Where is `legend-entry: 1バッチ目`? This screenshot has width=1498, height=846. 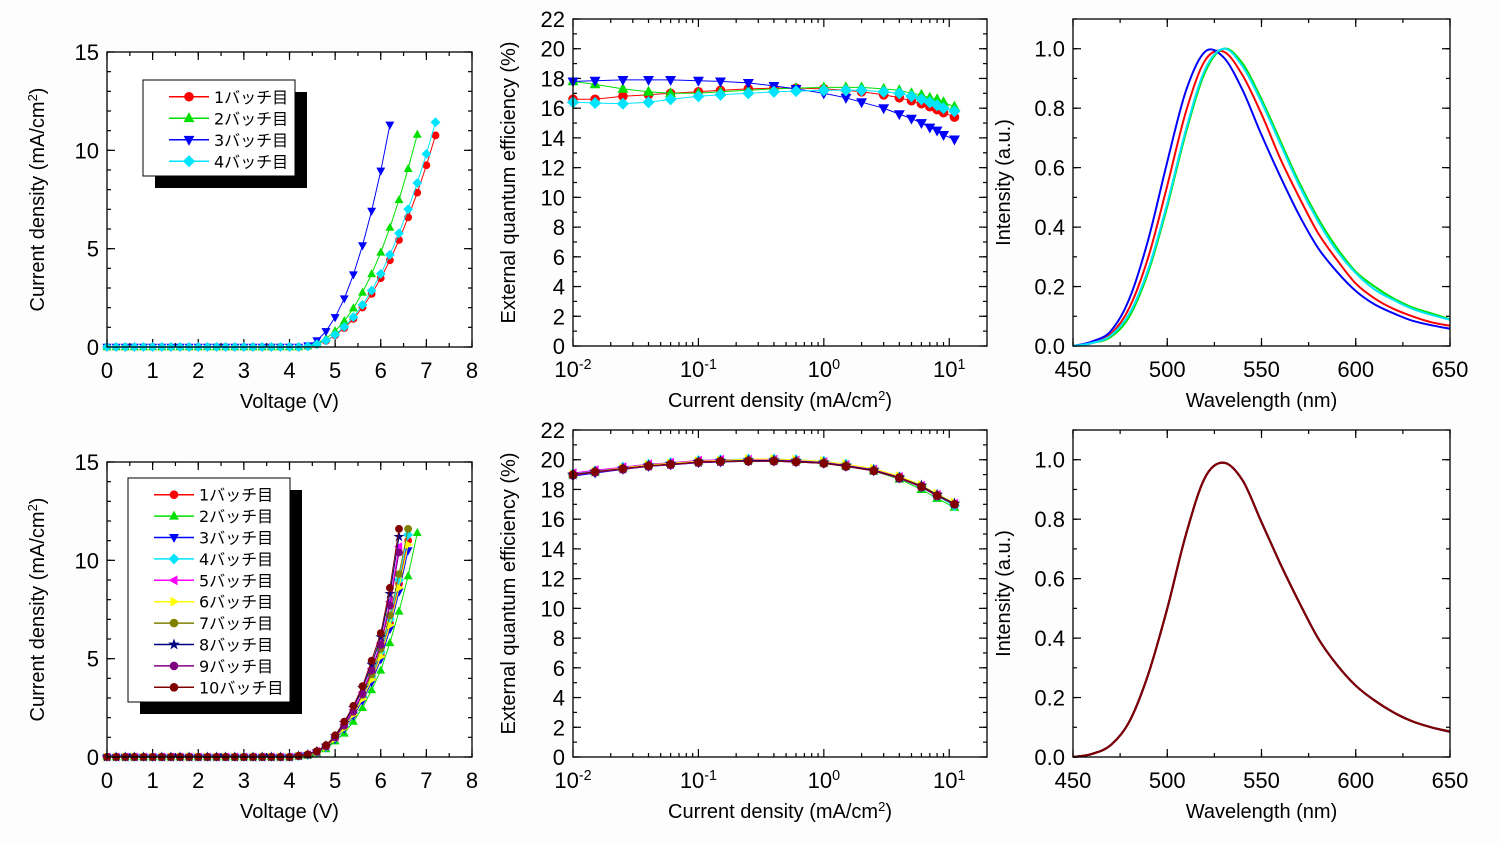 legend-entry: 1バッチ目 is located at coordinates (228, 97).